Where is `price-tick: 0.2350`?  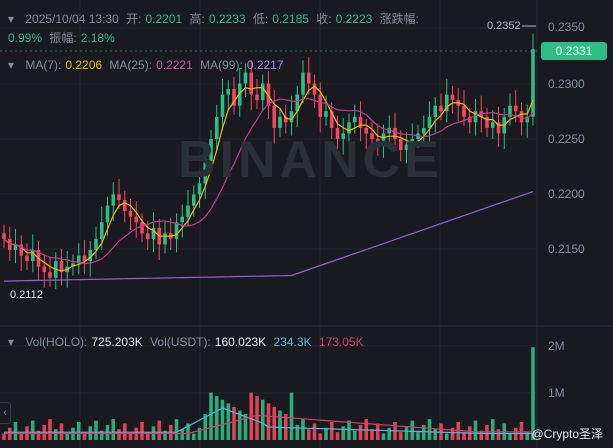
price-tick: 0.2350 is located at coordinates (566, 27).